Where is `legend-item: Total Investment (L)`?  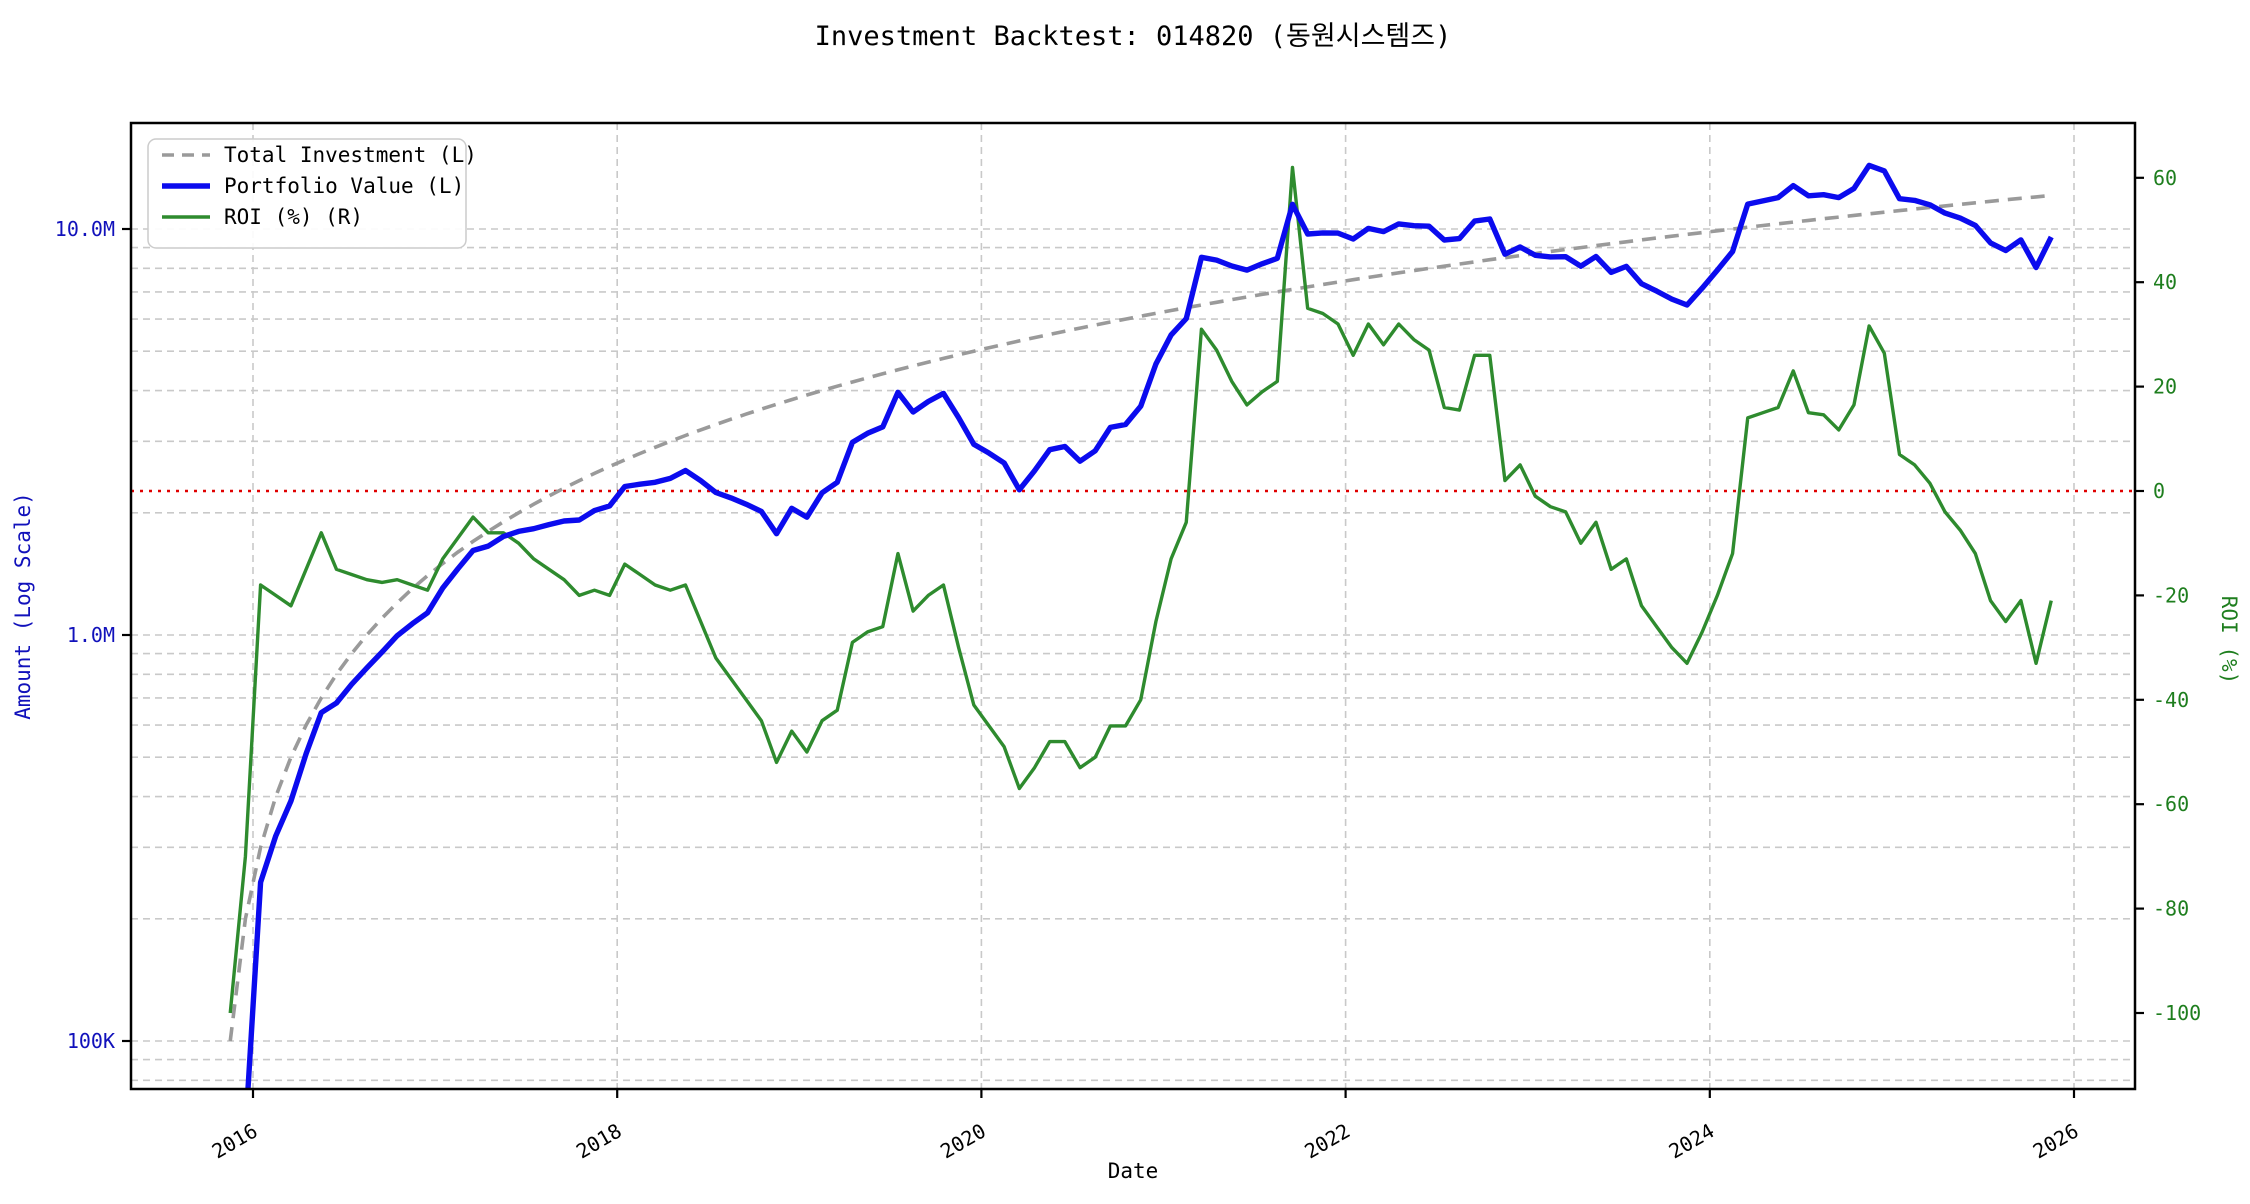
legend-item: Total Investment (L) is located at coordinates (319, 155).